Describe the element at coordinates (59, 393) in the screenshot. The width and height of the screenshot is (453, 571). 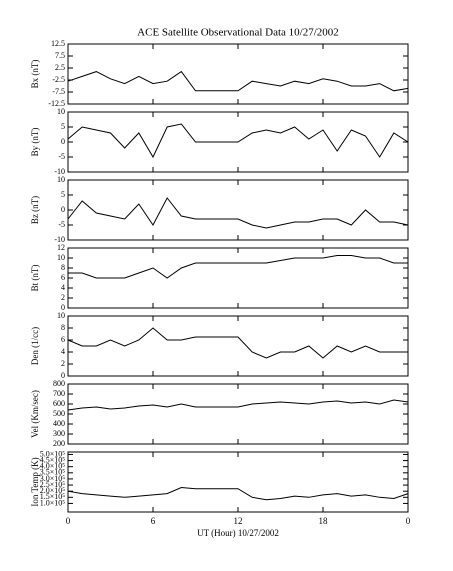
I see `y-tick-label: 700` at that location.